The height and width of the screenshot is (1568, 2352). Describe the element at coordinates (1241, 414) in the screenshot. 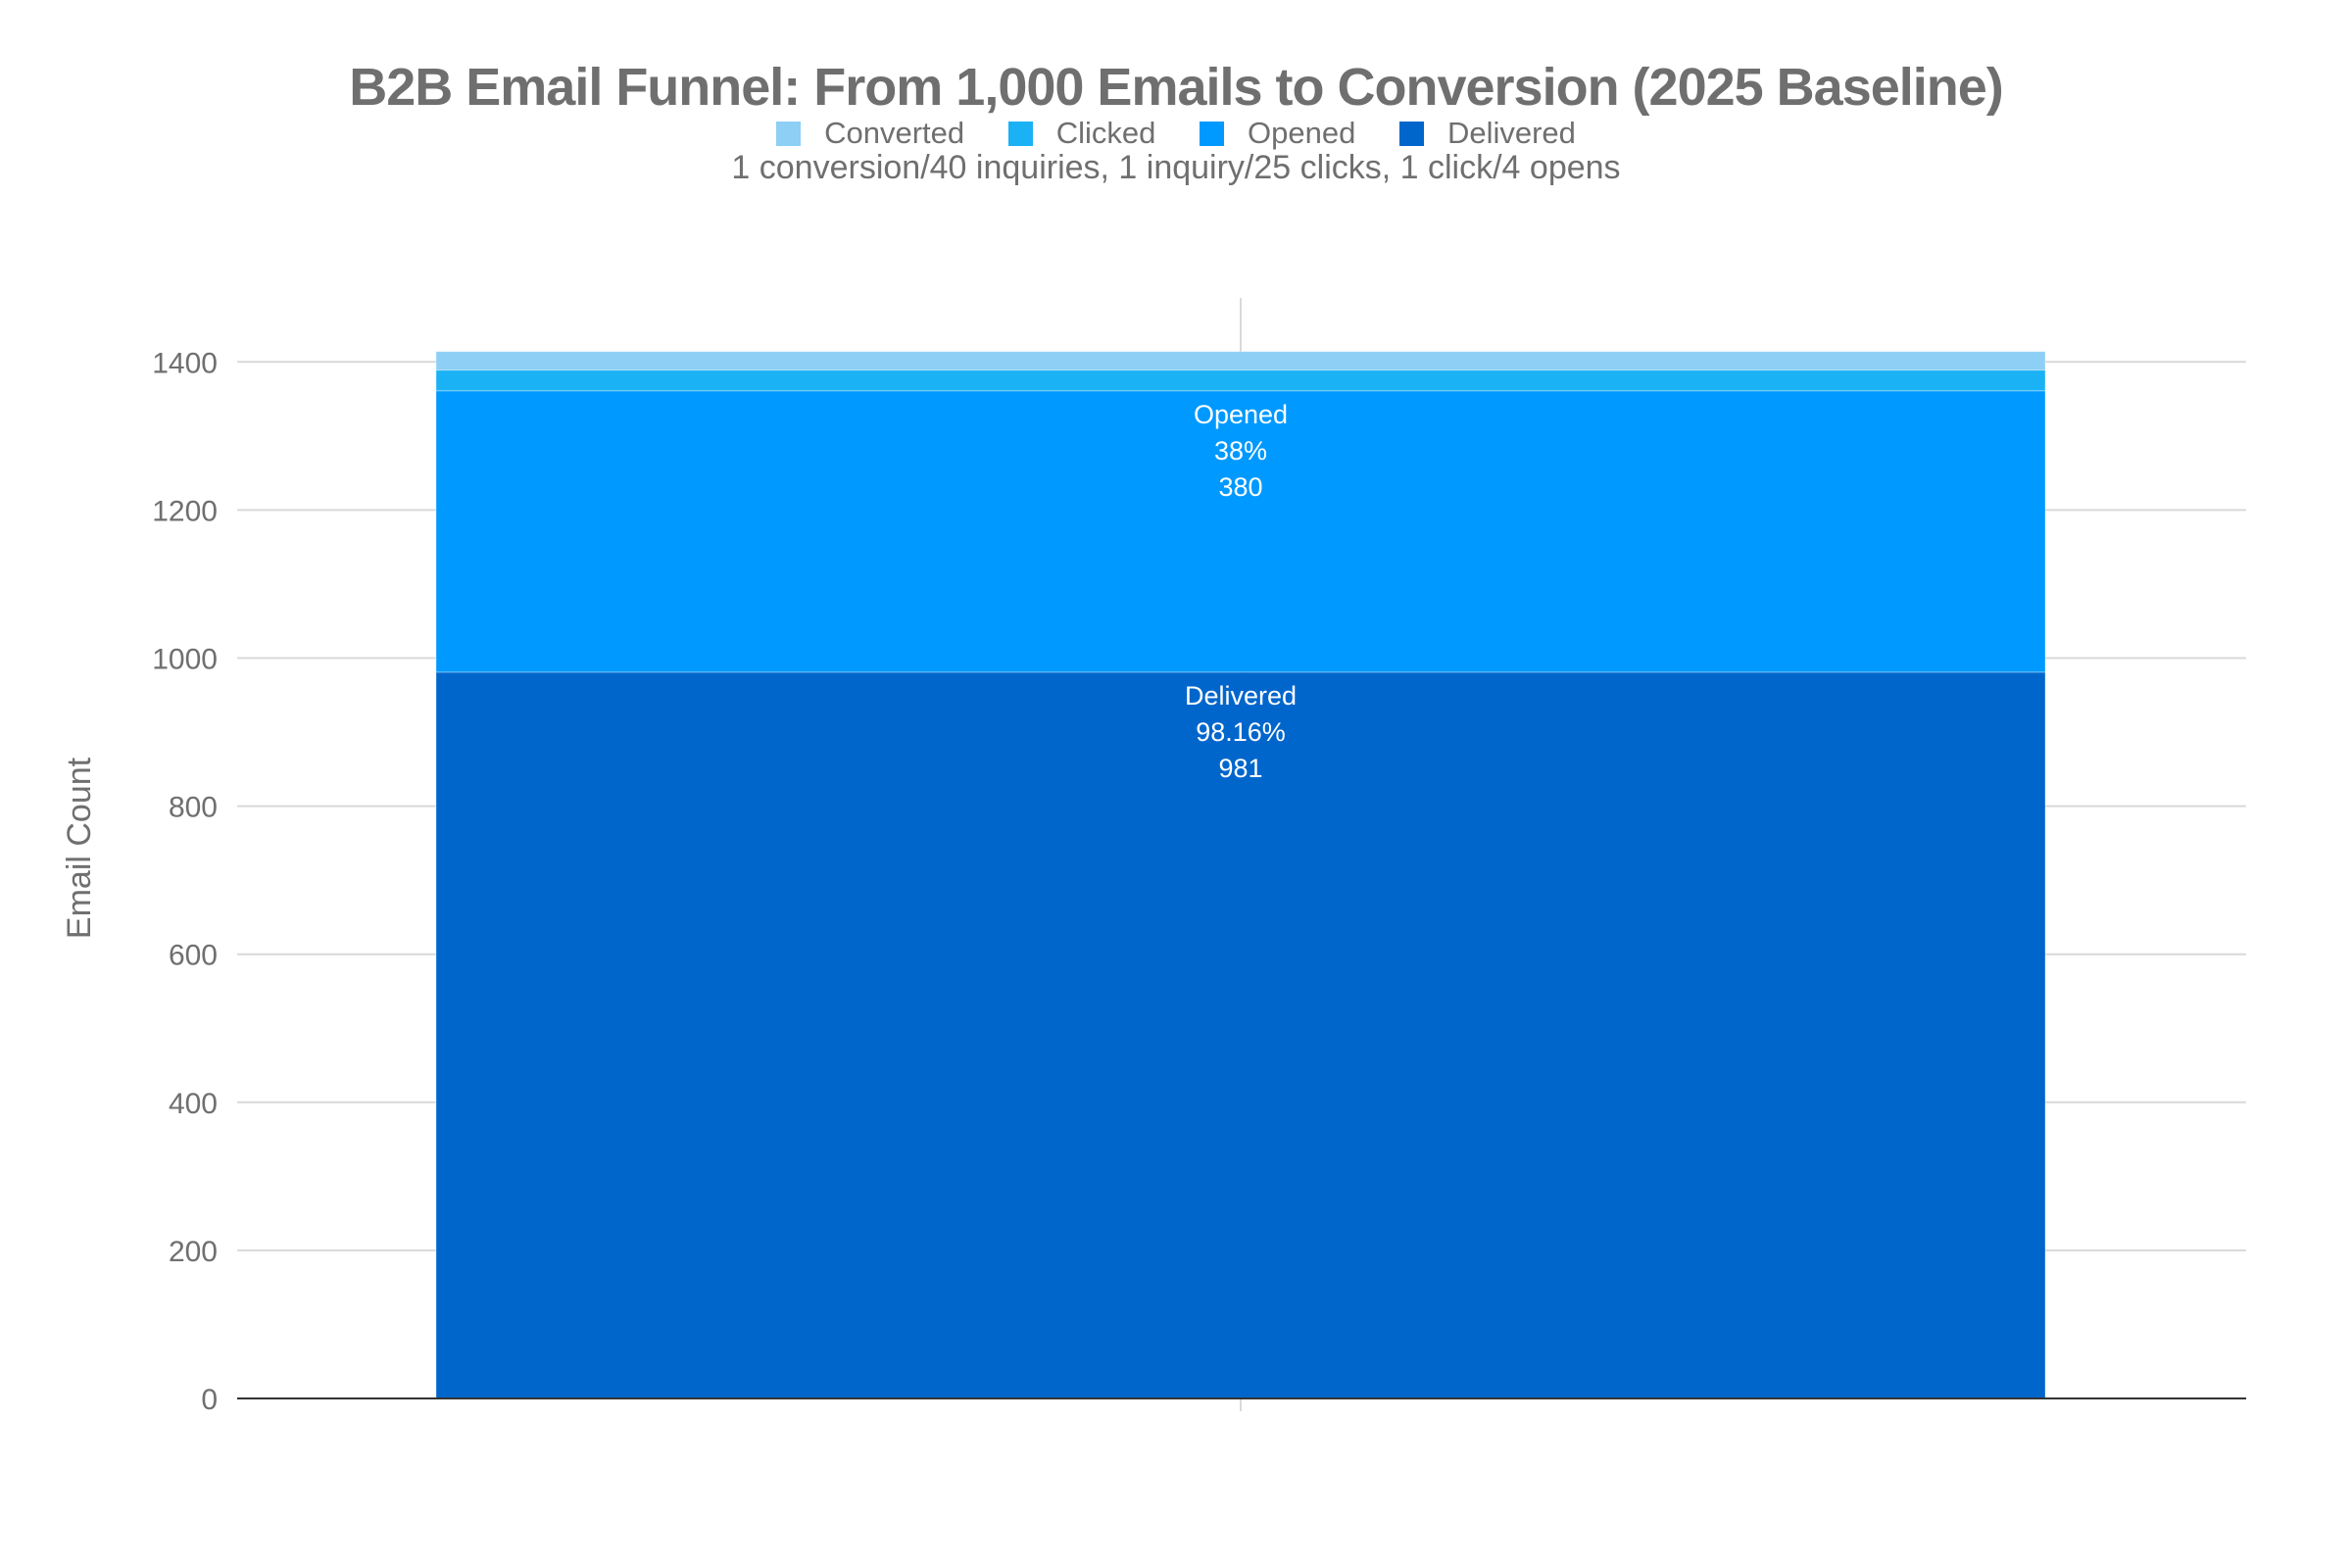

I see `data-label-opened-name: Opened` at that location.